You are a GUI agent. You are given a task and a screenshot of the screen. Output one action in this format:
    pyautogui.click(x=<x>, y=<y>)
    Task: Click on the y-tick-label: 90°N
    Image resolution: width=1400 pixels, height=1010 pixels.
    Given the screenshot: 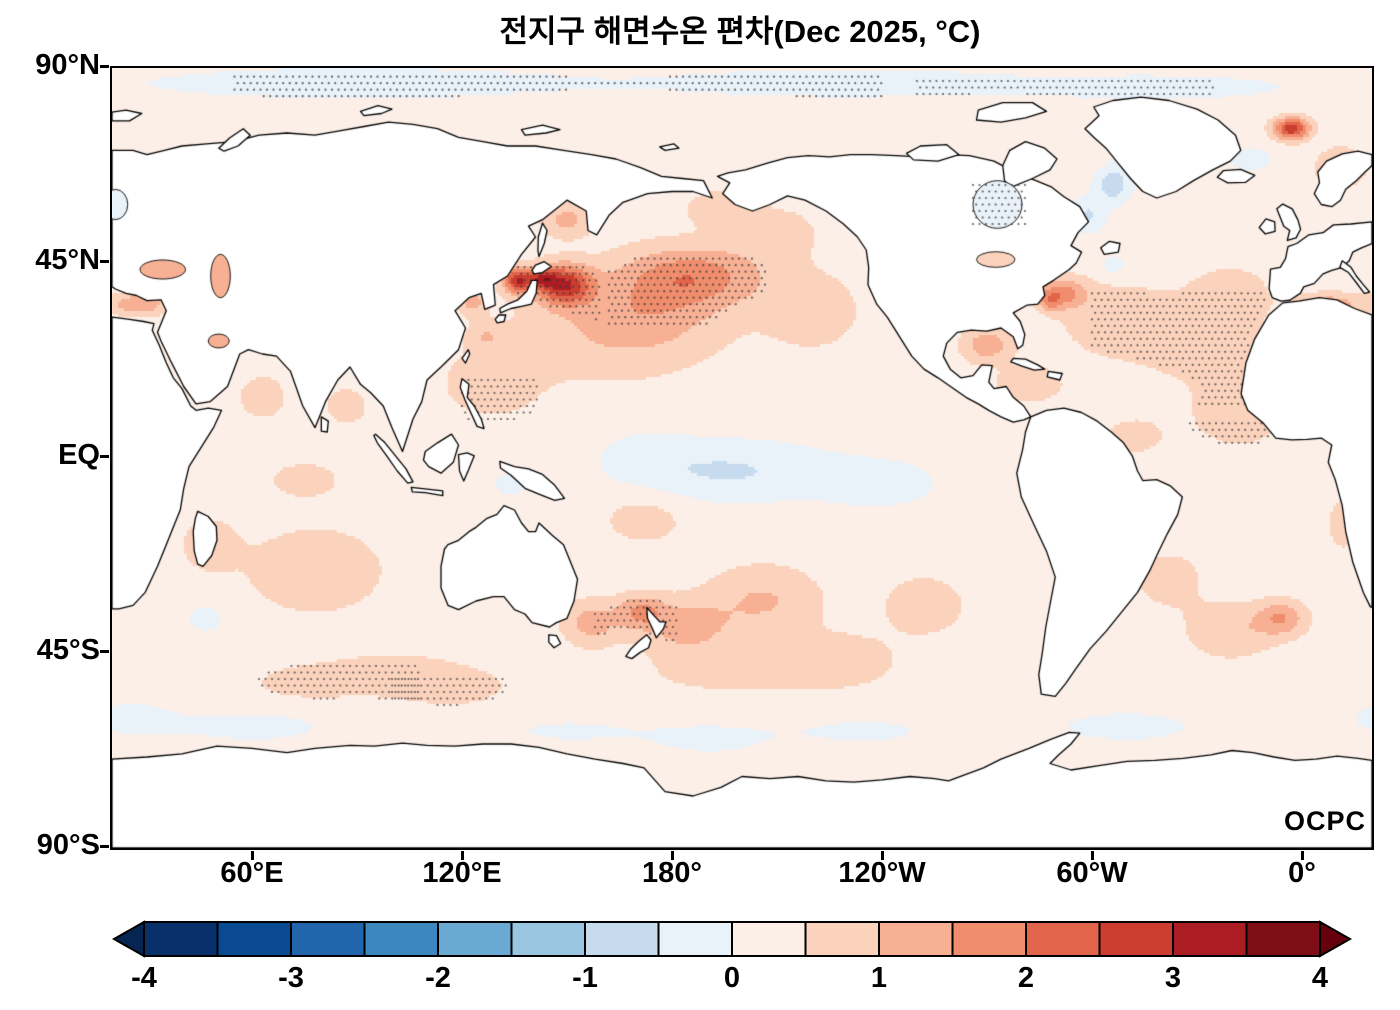 What is the action you would take?
    pyautogui.click(x=67, y=65)
    